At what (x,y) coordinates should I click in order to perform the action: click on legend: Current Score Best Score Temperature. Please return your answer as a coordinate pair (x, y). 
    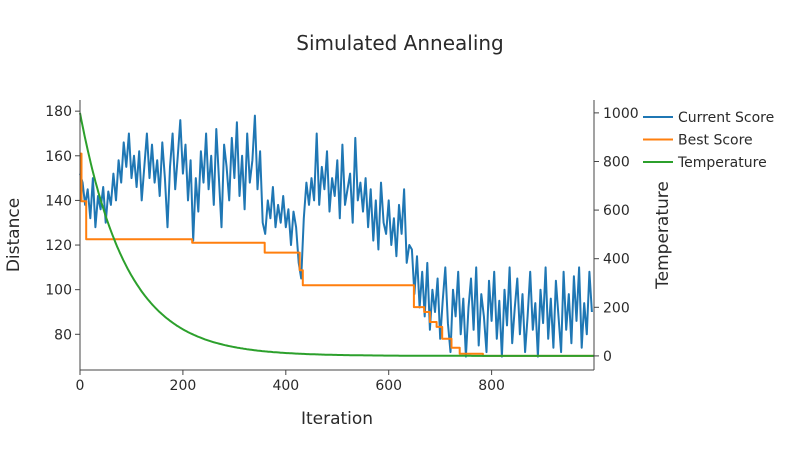
    Looking at the image, I should click on (708, 140).